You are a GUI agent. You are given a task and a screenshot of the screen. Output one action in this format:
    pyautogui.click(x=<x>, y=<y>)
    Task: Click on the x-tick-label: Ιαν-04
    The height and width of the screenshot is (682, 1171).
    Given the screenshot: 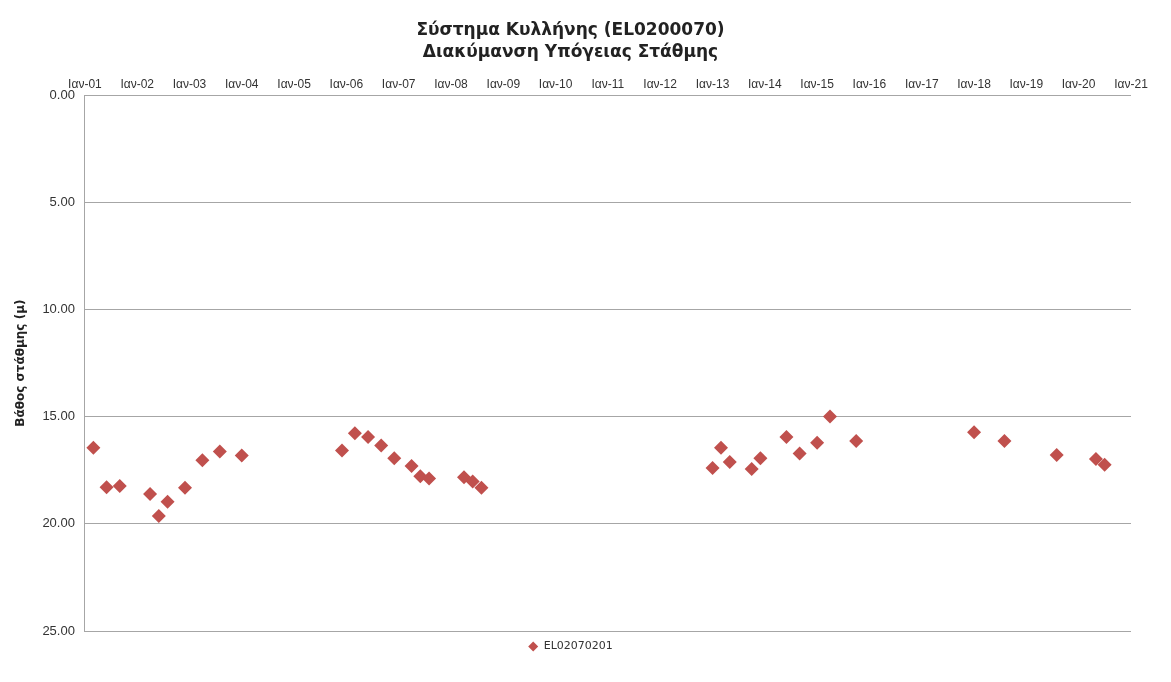 What is the action you would take?
    pyautogui.click(x=241, y=84)
    